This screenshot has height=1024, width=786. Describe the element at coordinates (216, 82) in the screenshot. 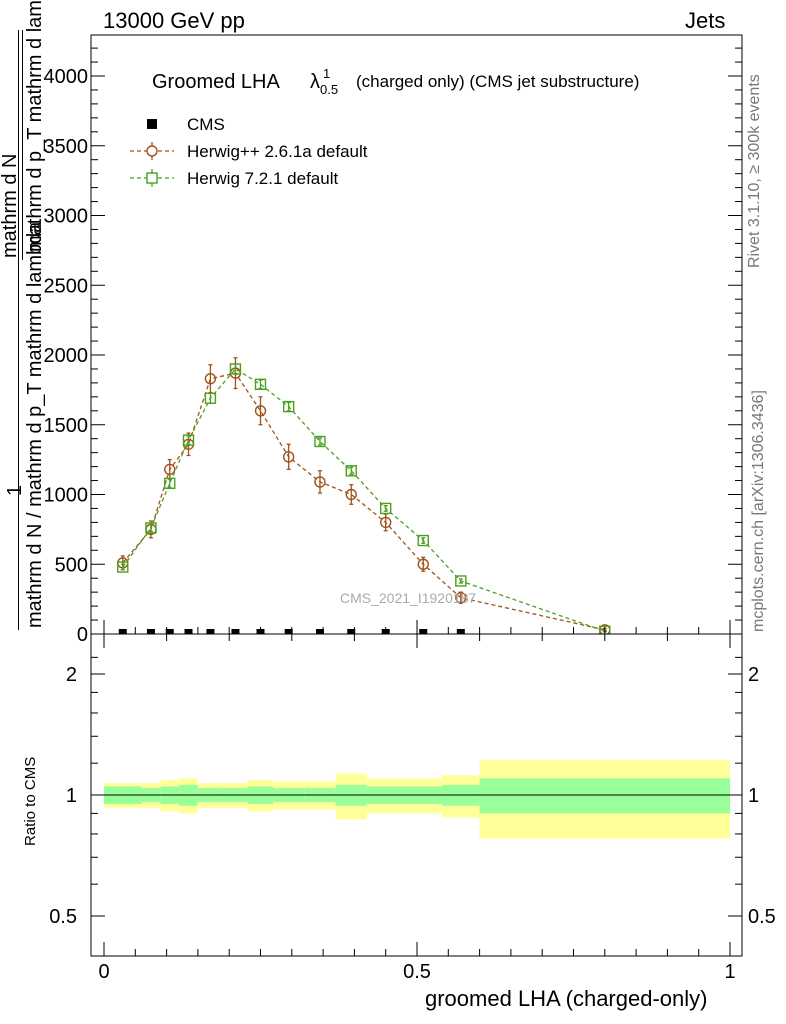

I see `chart-title: Groomed LHA` at that location.